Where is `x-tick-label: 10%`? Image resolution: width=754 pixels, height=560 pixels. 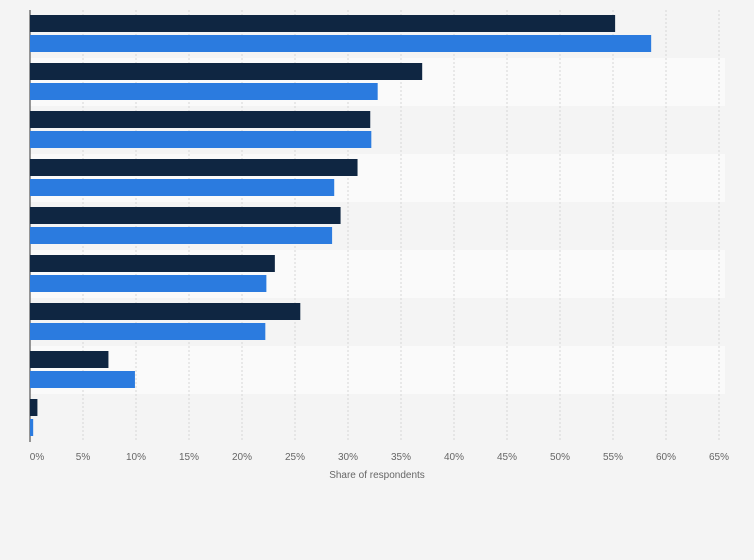
x-tick-label: 10% is located at coordinates (136, 457).